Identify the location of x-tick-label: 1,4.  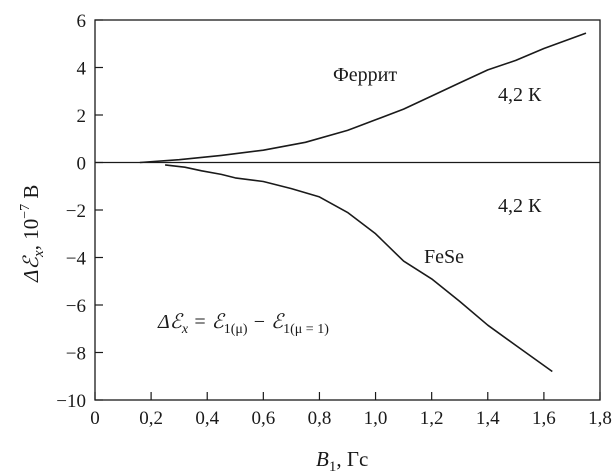
(488, 418).